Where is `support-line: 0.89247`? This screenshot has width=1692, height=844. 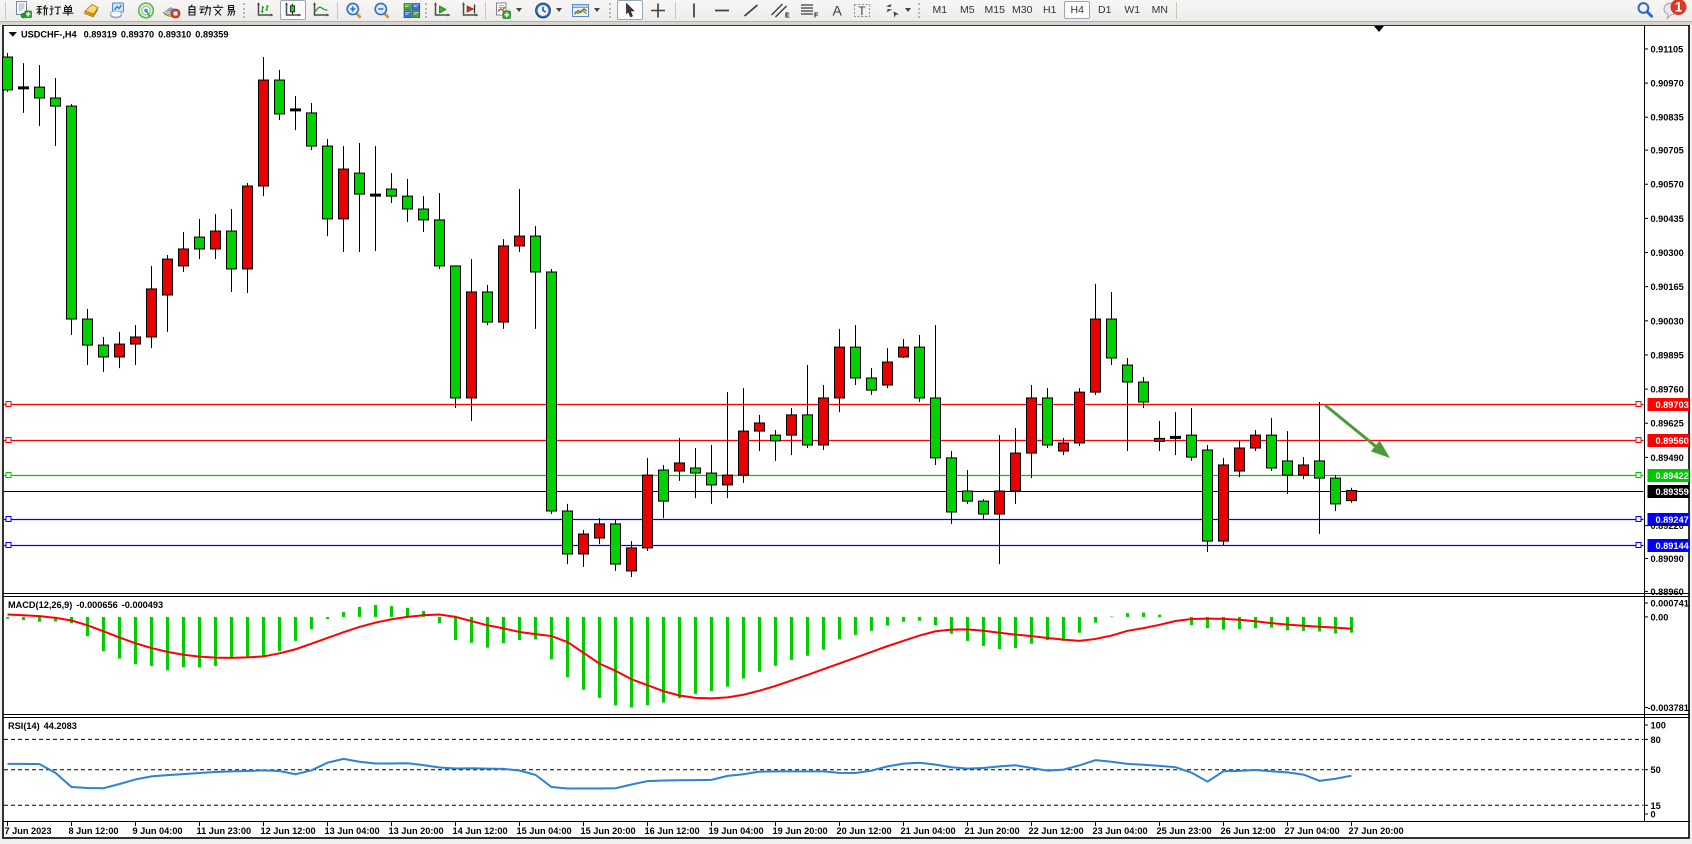
support-line: 0.89247 is located at coordinates (846, 519).